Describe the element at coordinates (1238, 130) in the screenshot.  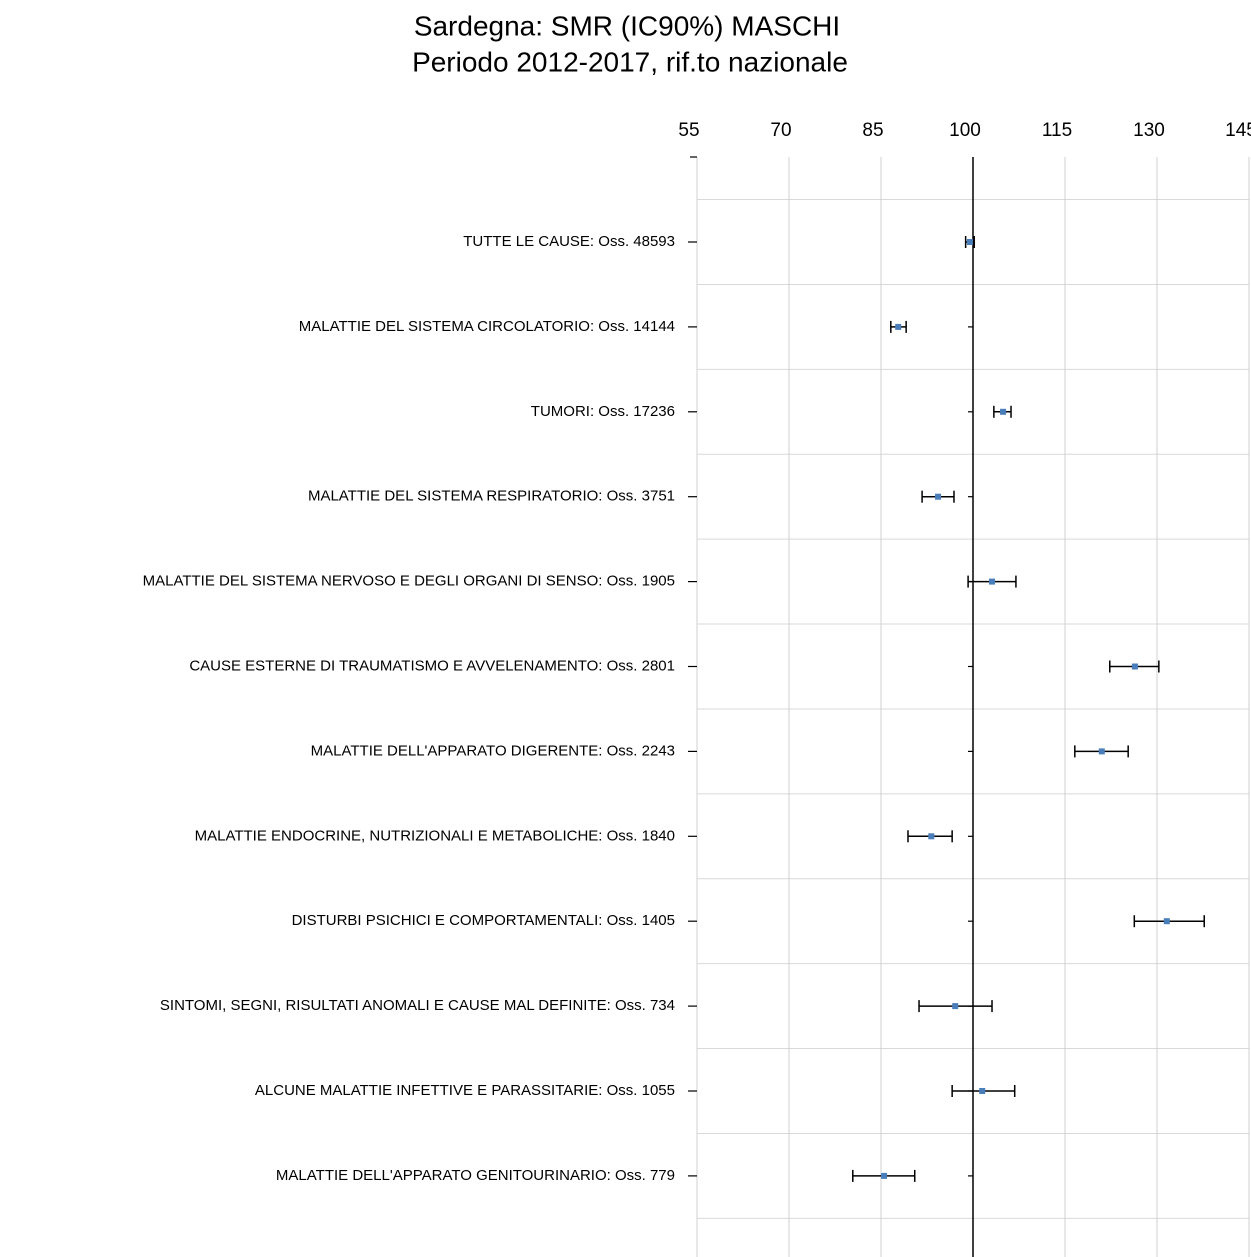
I see `x-tick-label: 145` at that location.